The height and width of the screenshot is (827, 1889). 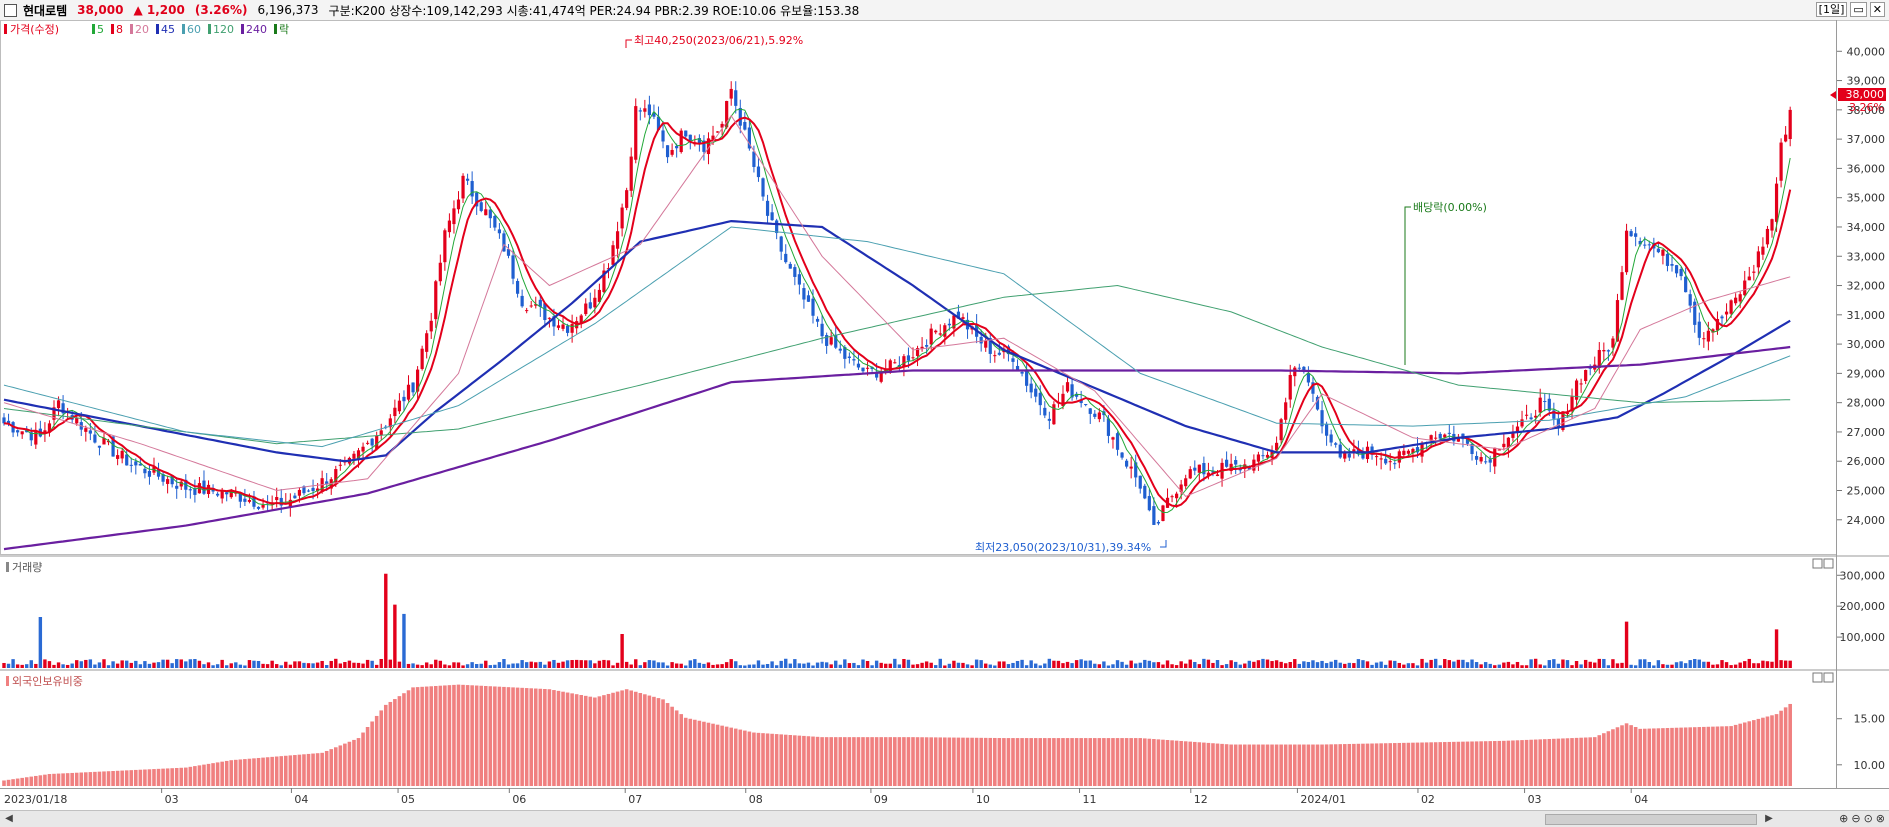 I want to click on zoom-out-icon: ⊖, so click(x=1856, y=818).